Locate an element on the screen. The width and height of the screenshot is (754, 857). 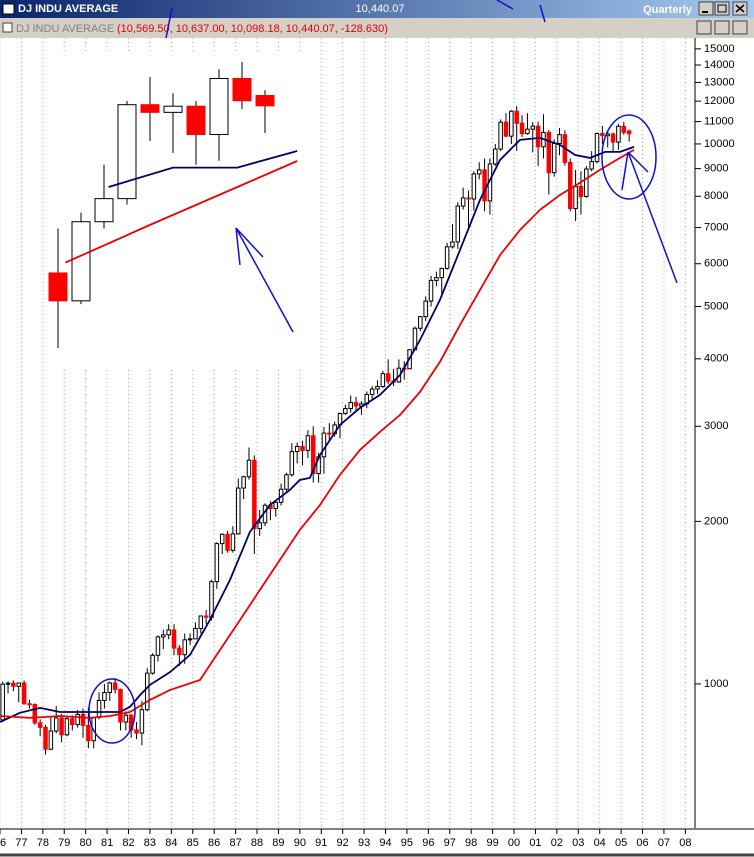
x-tick-label: 08 is located at coordinates (685, 843).